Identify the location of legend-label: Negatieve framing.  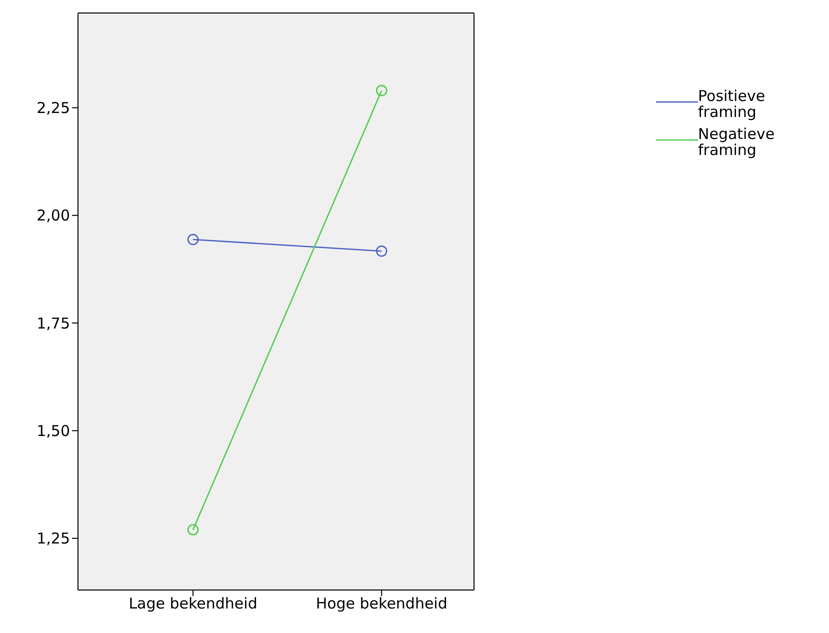
(737, 142).